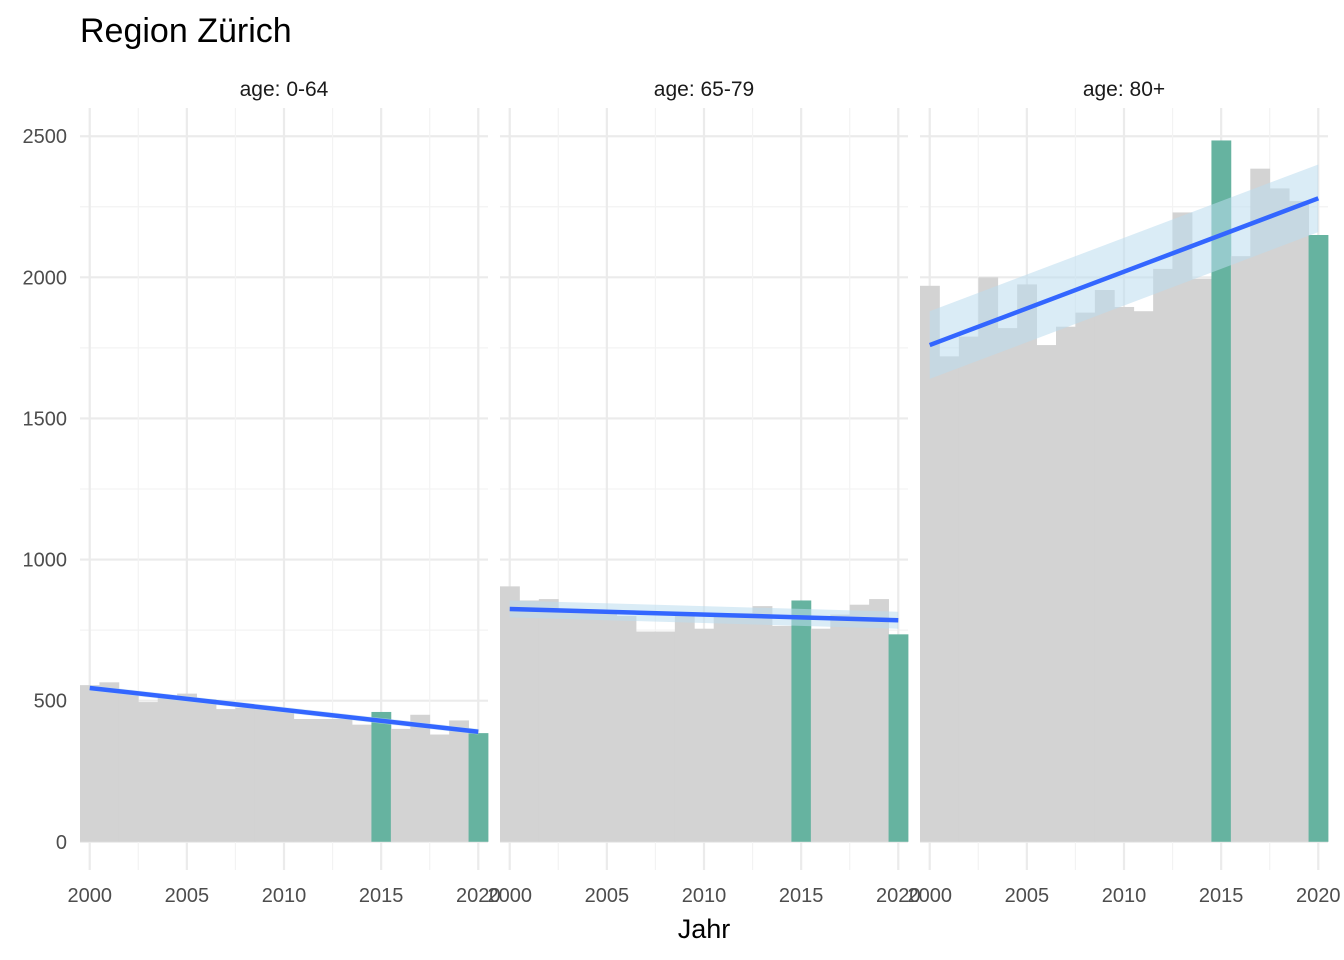 This screenshot has width=1344, height=960. Describe the element at coordinates (45, 490) in the screenshot. I see `y-axis: 0 500 1000 1500 2000 2500` at that location.